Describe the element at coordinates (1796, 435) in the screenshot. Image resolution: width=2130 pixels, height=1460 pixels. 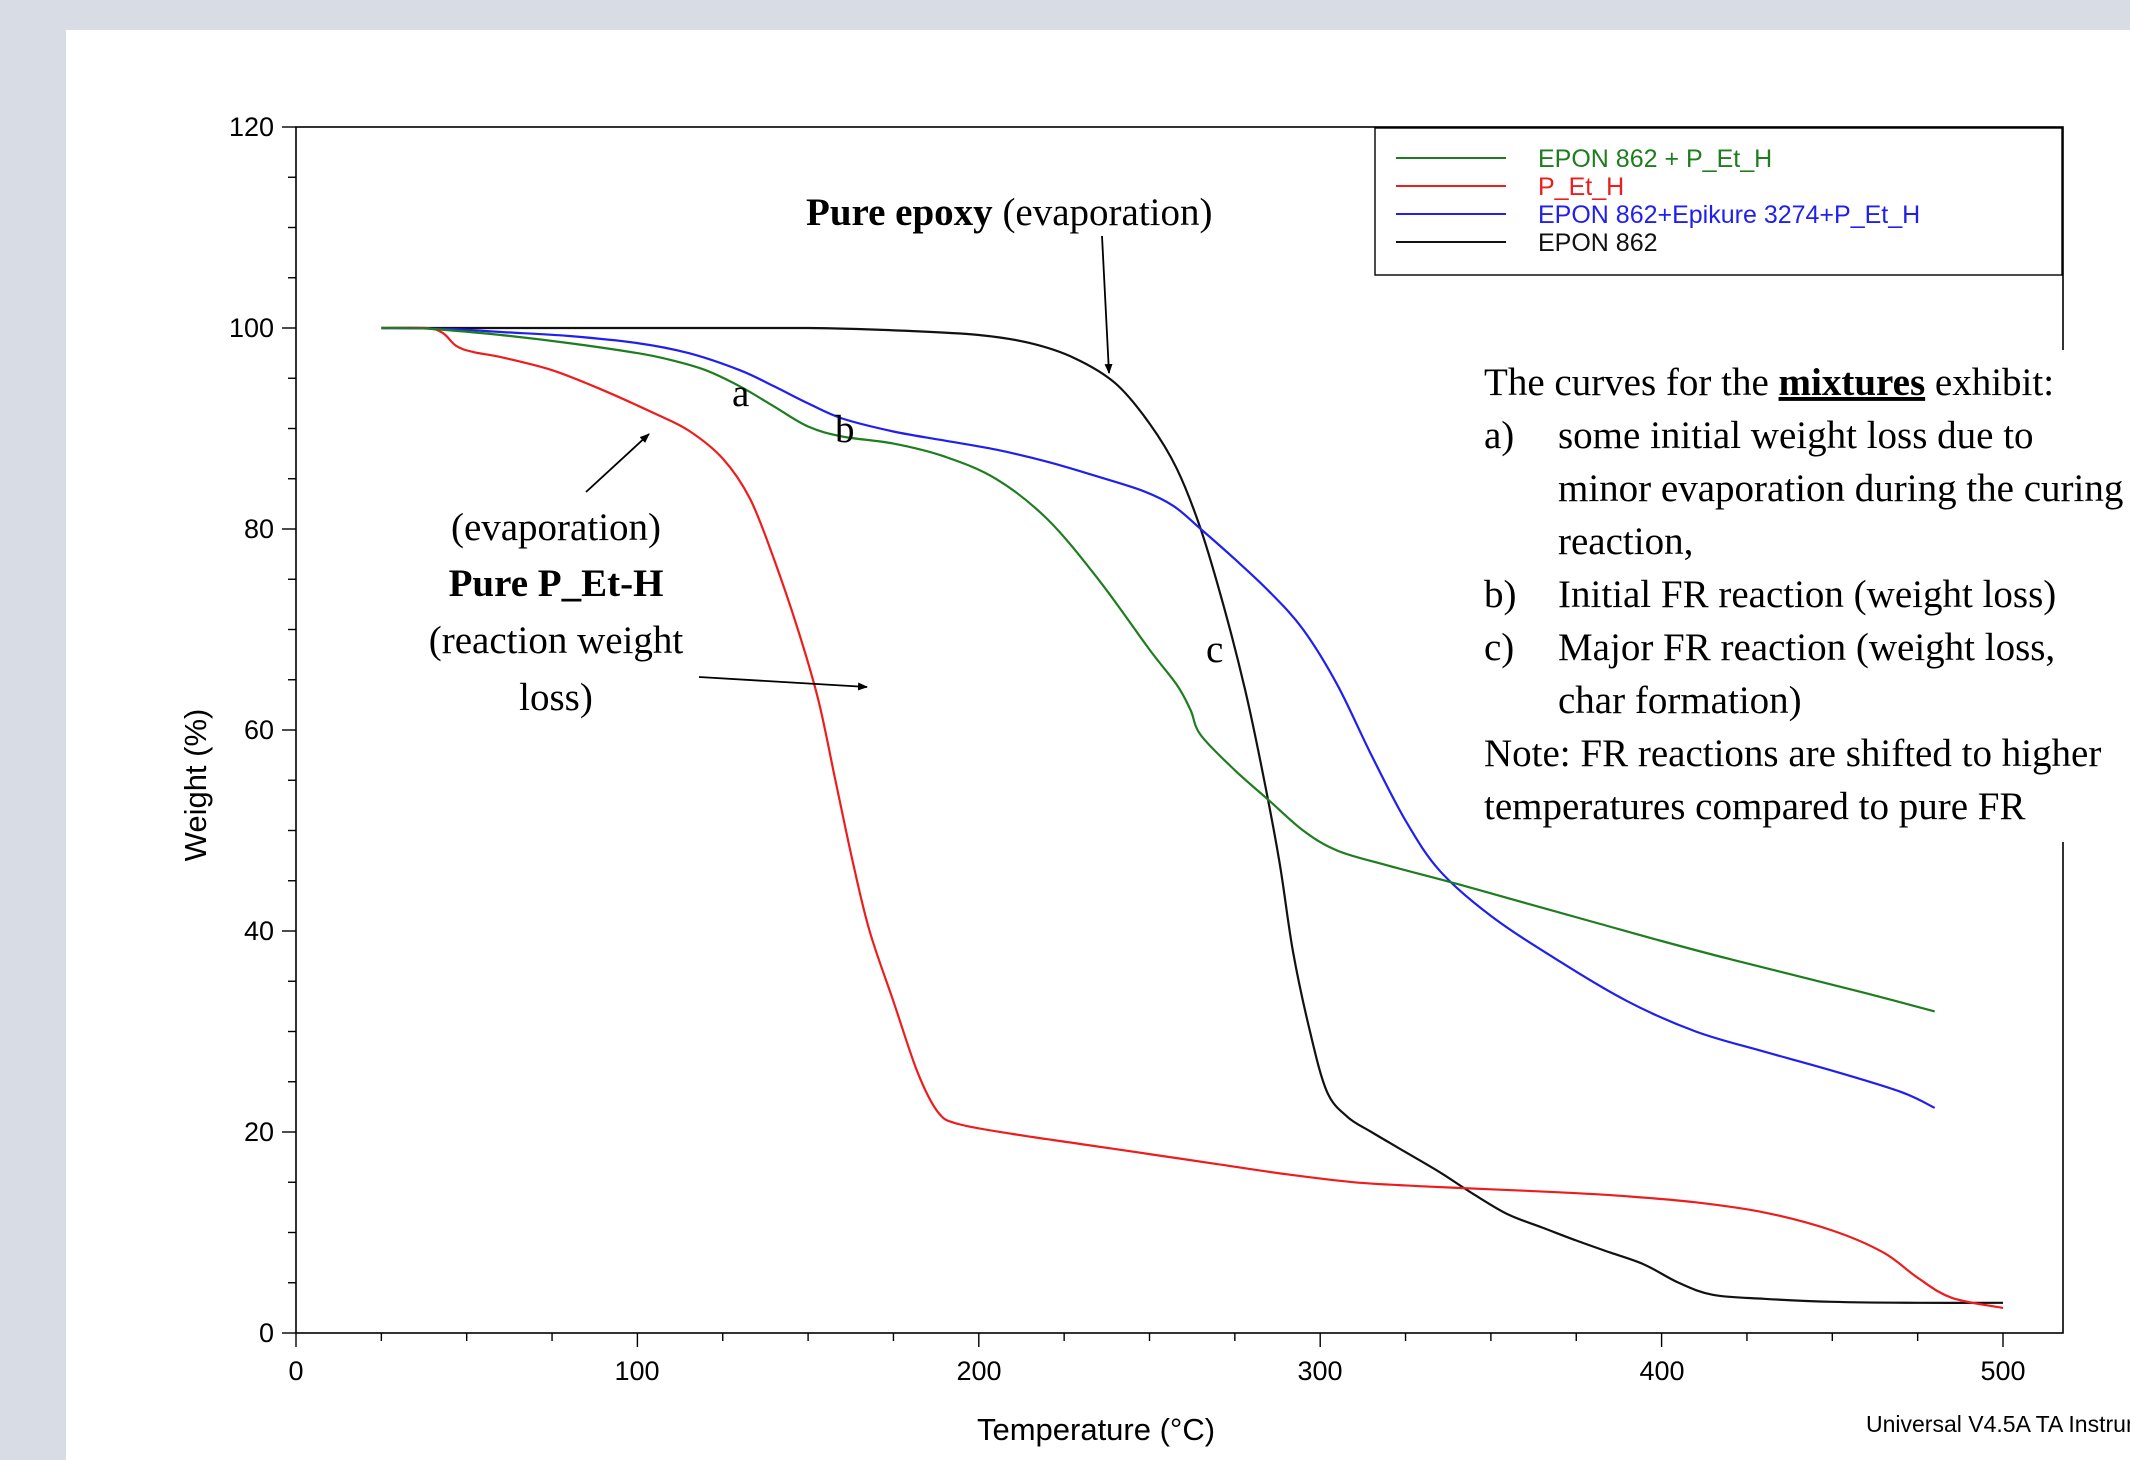
I see `notes-item-line: some initial weight loss due to` at that location.